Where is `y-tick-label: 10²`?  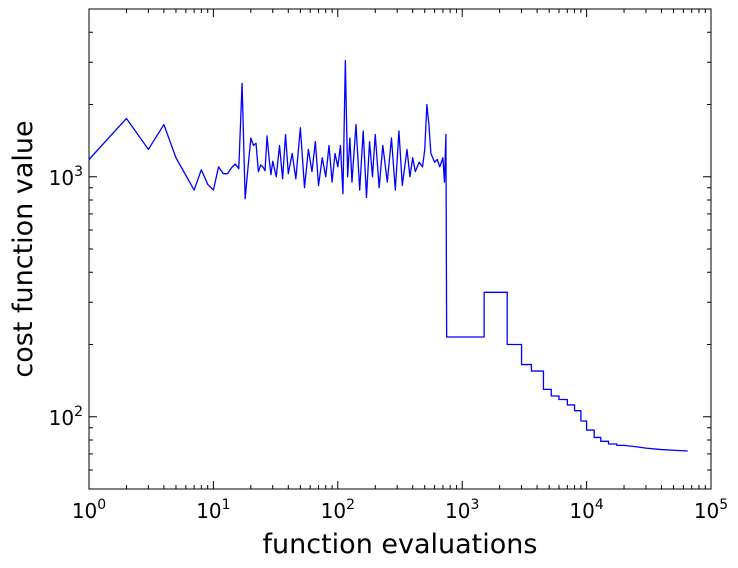
y-tick-label: 10² is located at coordinates (66, 417).